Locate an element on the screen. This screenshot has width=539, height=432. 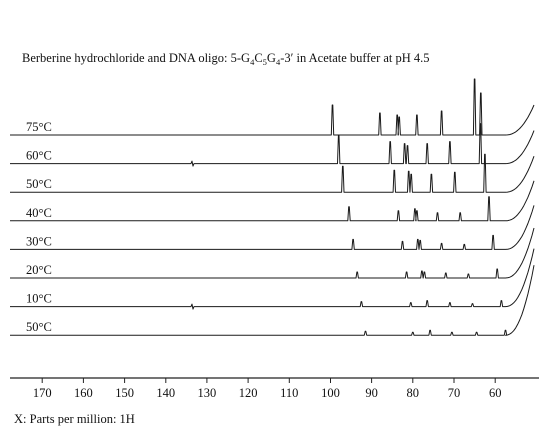
title-part: 5 is located at coordinates (265, 62).